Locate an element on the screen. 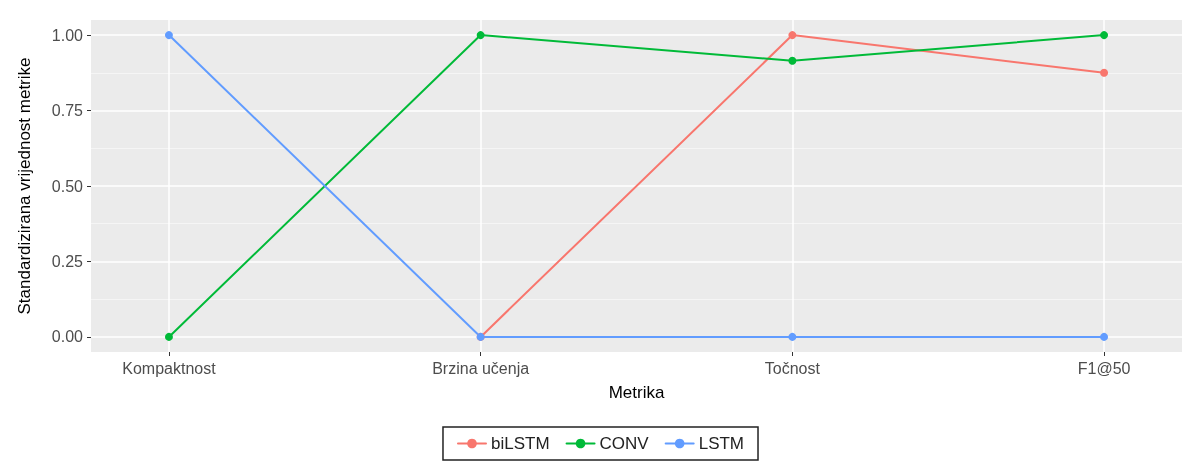 The image size is (1201, 472). y-tick-label: 1.00 is located at coordinates (67, 35).